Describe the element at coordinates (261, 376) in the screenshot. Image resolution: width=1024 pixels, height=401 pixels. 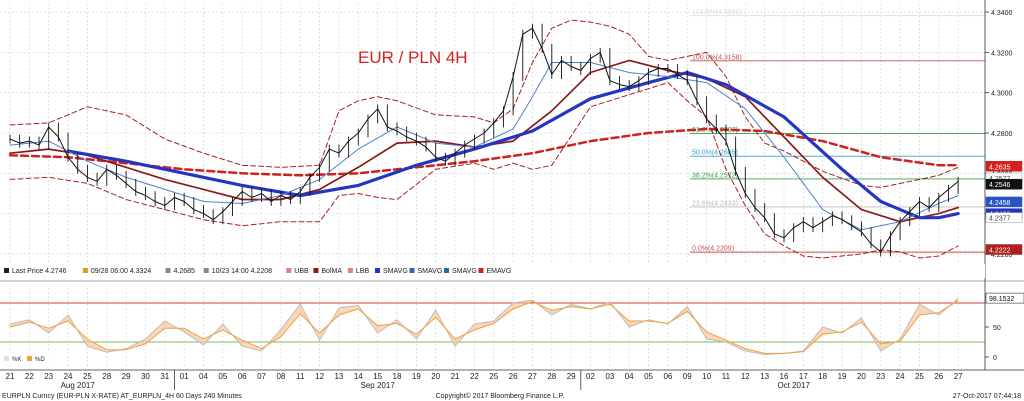
I see `x-tick-label: 07` at that location.